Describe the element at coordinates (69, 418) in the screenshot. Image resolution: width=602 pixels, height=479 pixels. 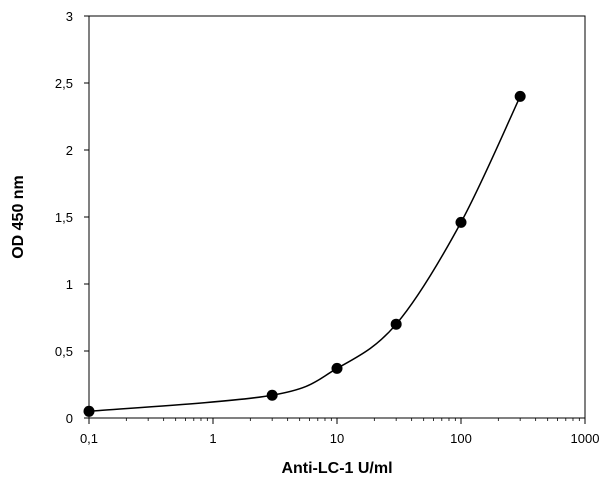
I see `y-tick-label: 0` at that location.